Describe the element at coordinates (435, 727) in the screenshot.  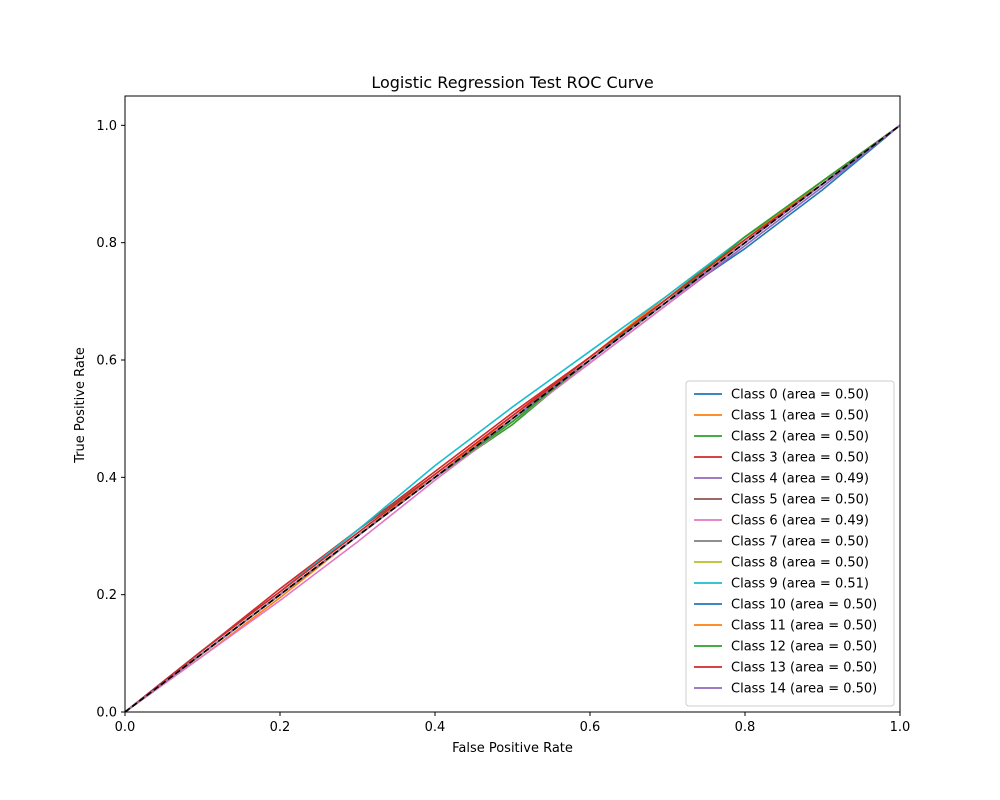
I see `x-tick-label: 0.4` at that location.